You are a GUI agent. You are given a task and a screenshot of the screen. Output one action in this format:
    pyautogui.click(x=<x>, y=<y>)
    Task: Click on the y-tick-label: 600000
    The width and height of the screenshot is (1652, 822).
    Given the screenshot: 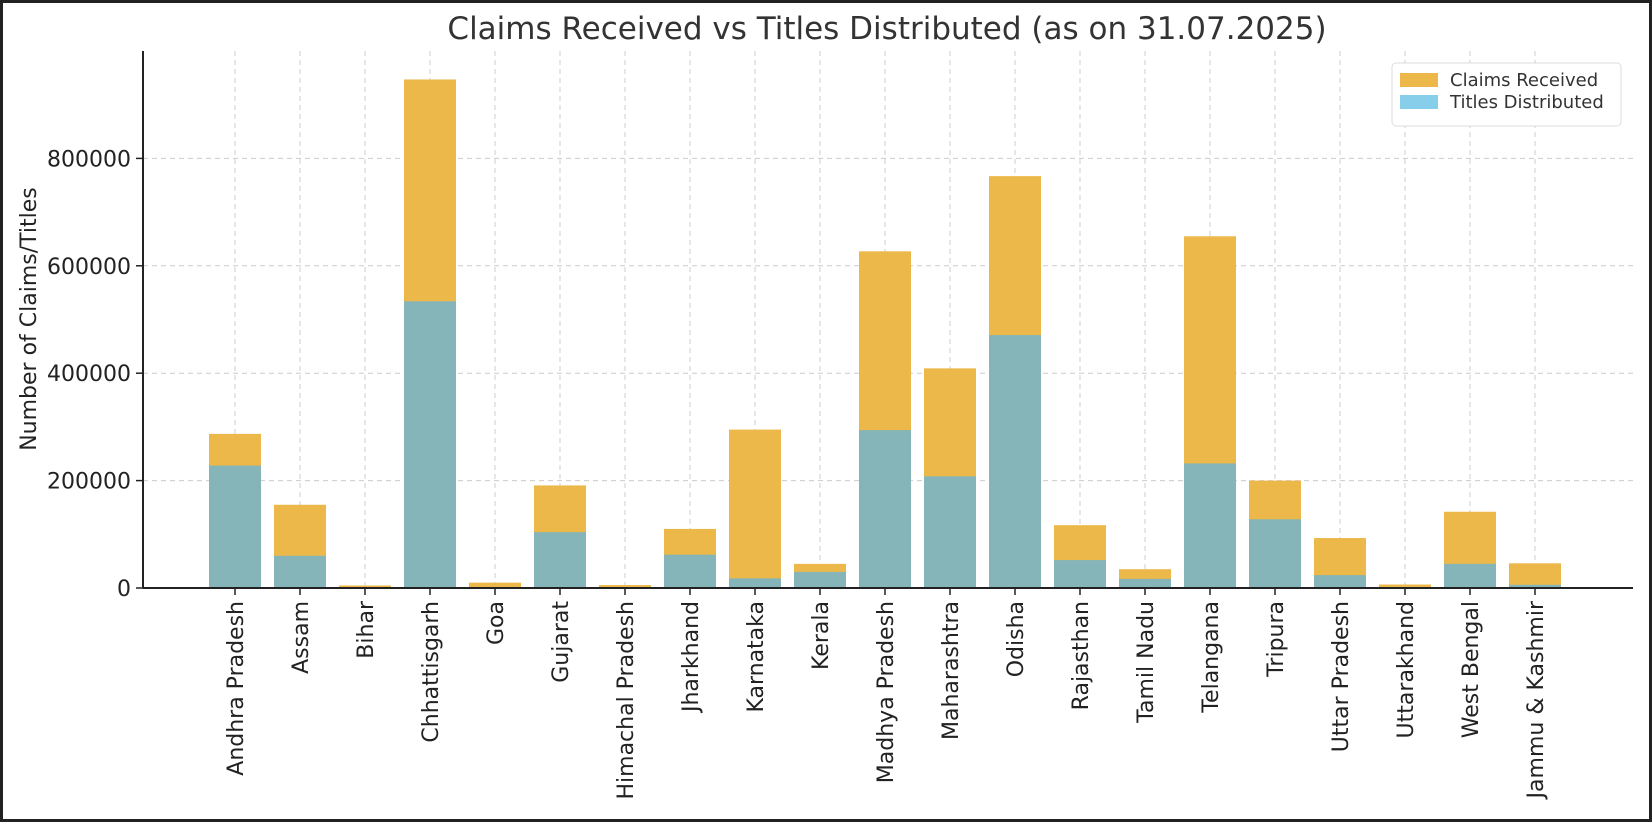 What is the action you would take?
    pyautogui.click(x=89, y=267)
    